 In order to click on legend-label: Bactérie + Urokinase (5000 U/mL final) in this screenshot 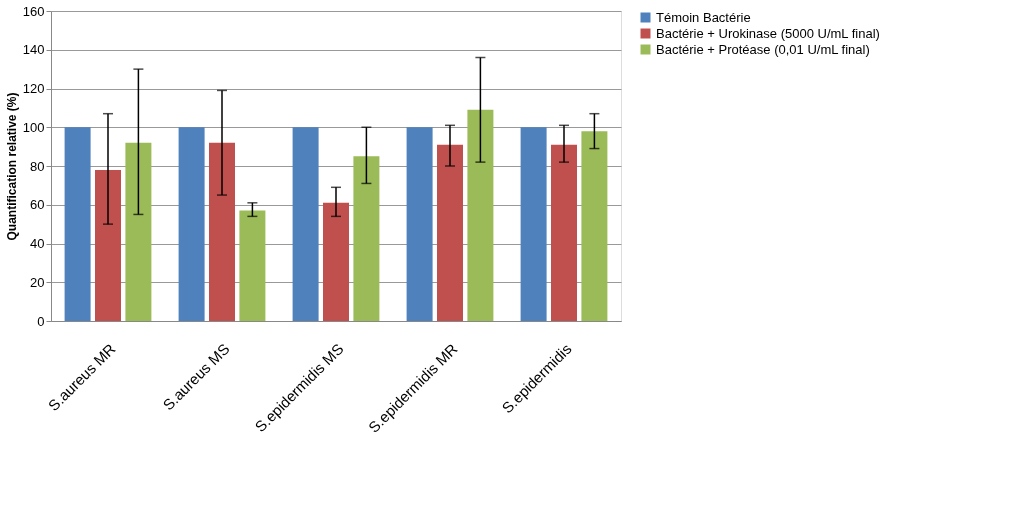, I will do `click(768, 33)`.